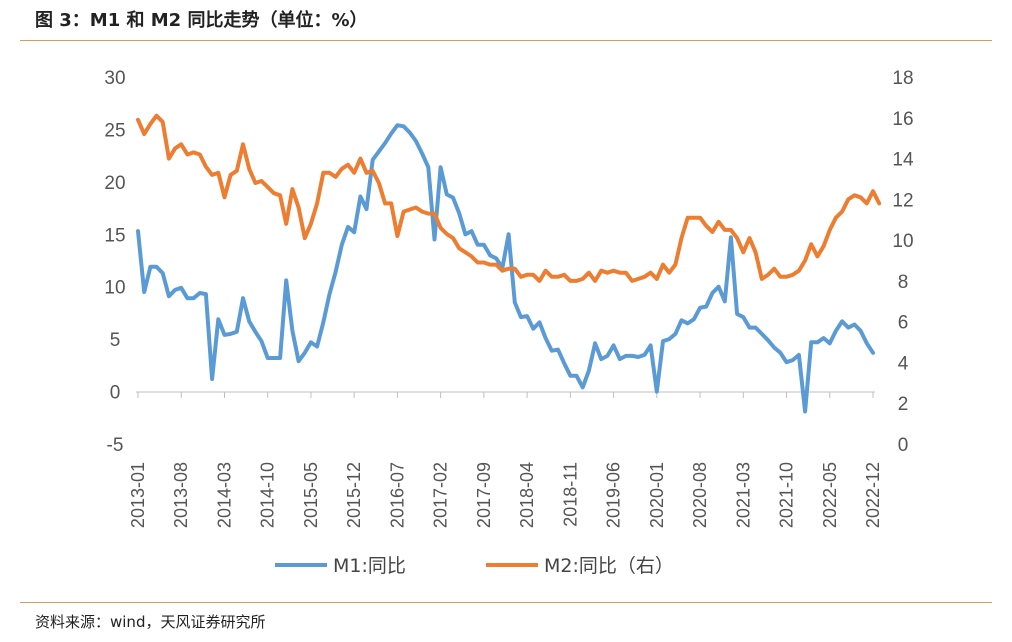  What do you see at coordinates (787, 495) in the screenshot?
I see `x-tick-label: 2021-10` at bounding box center [787, 495].